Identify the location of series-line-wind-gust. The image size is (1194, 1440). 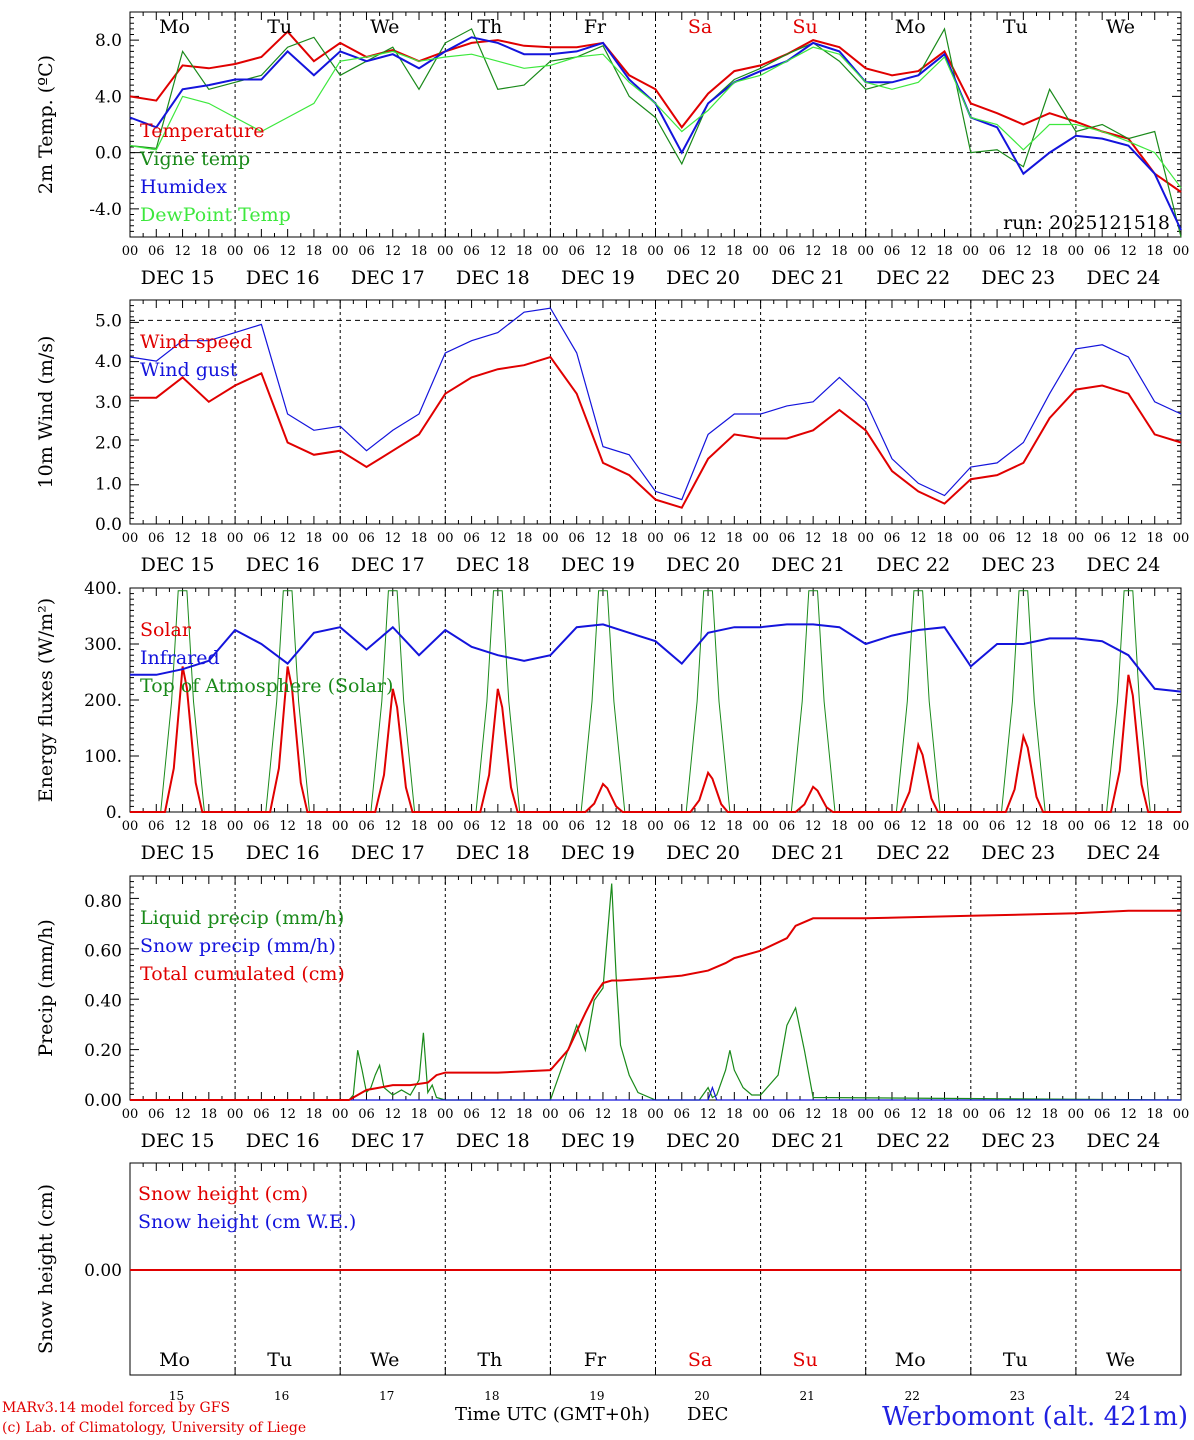
(655, 404).